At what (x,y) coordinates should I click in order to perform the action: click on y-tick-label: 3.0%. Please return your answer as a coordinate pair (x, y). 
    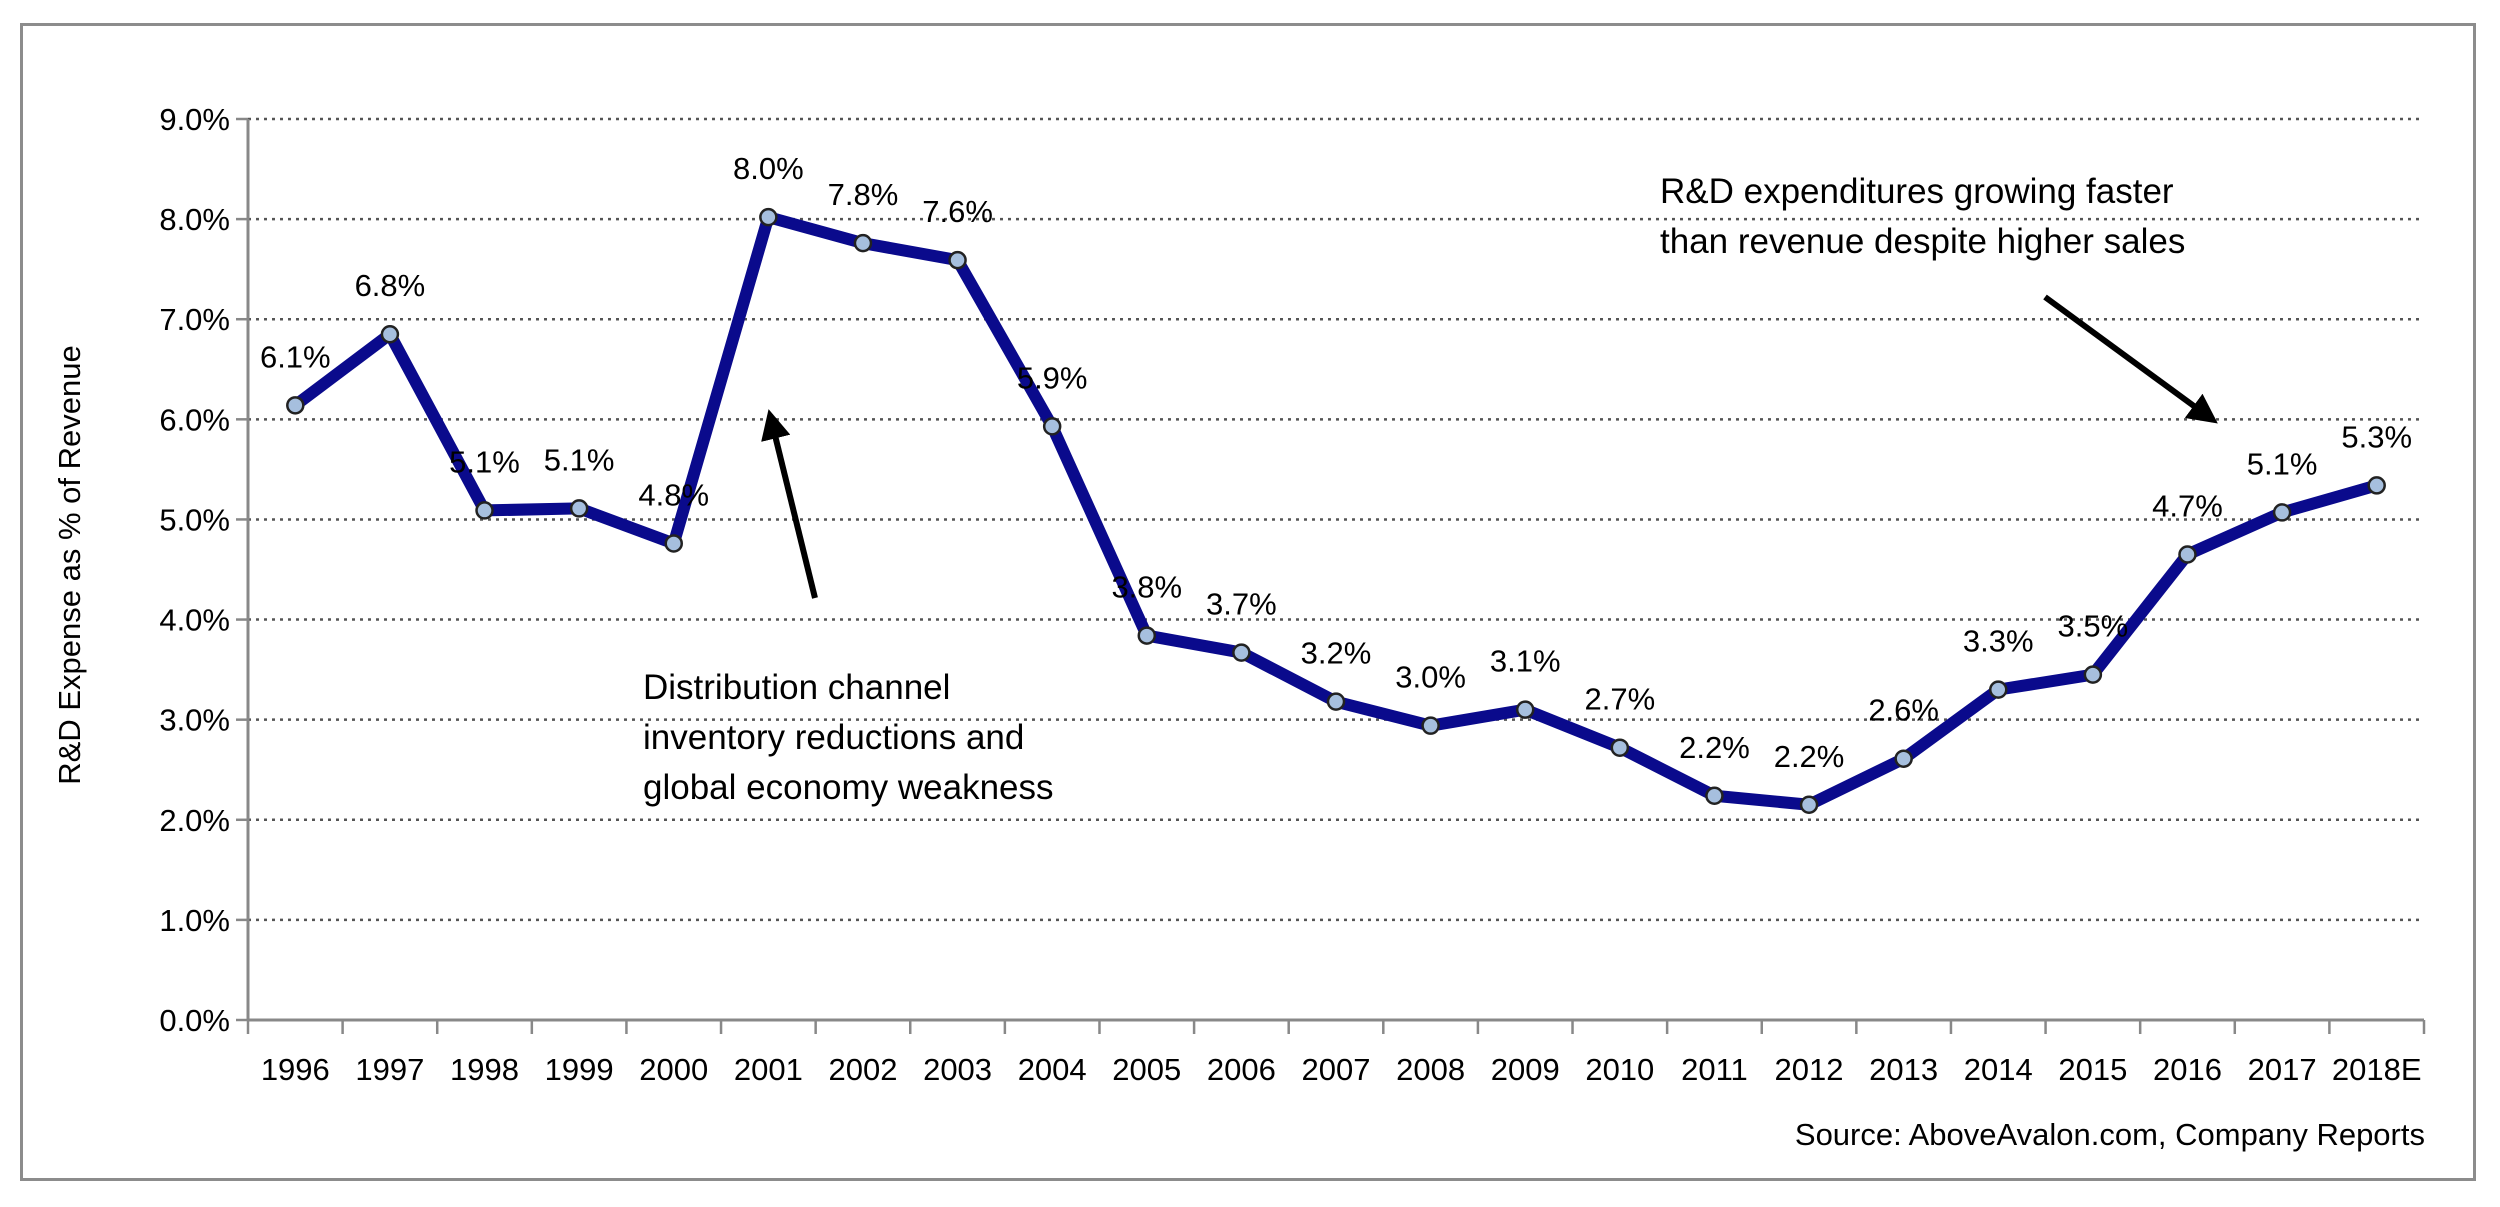
    Looking at the image, I should click on (194, 720).